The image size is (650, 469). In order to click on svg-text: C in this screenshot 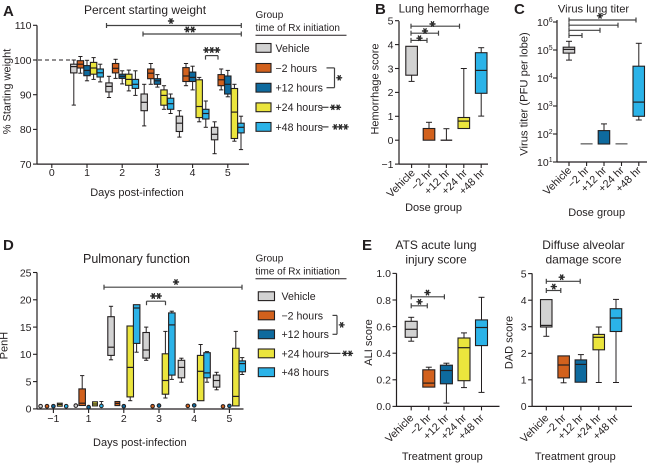, I will do `click(519, 9)`.